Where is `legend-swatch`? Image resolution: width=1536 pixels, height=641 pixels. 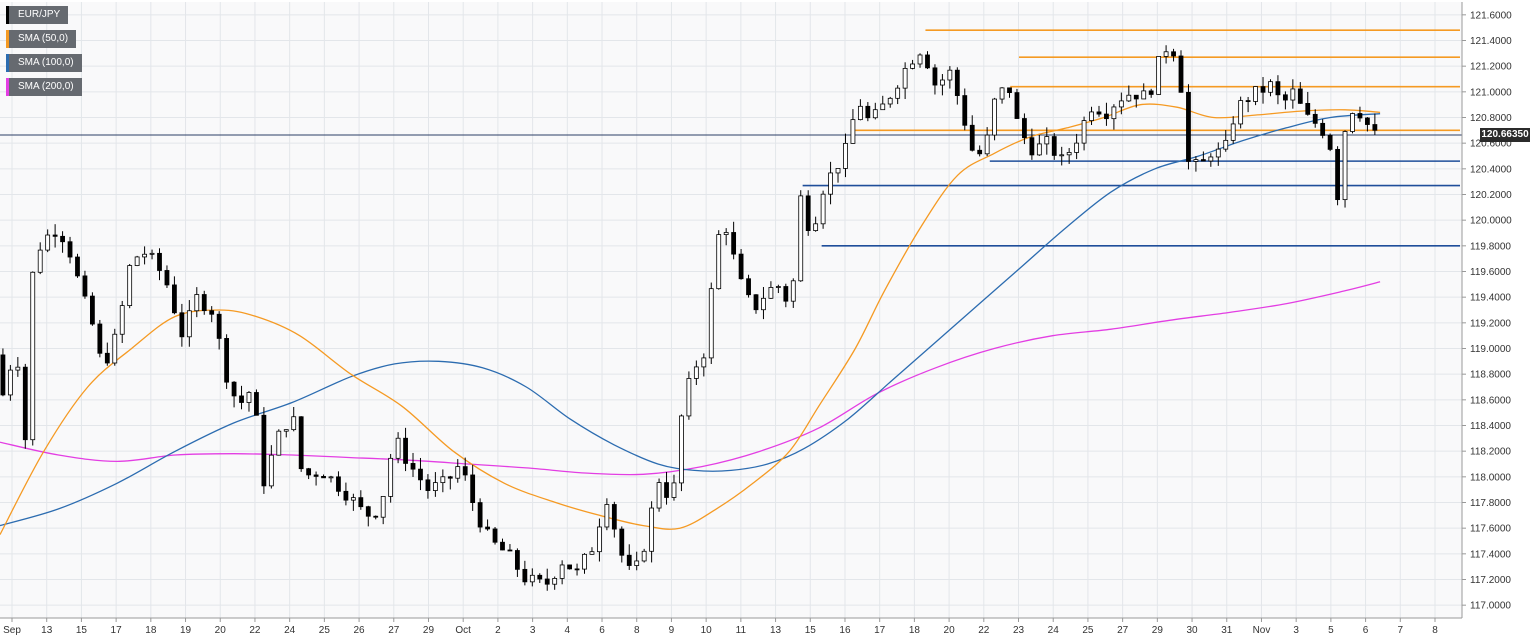
legend-swatch is located at coordinates (7, 15).